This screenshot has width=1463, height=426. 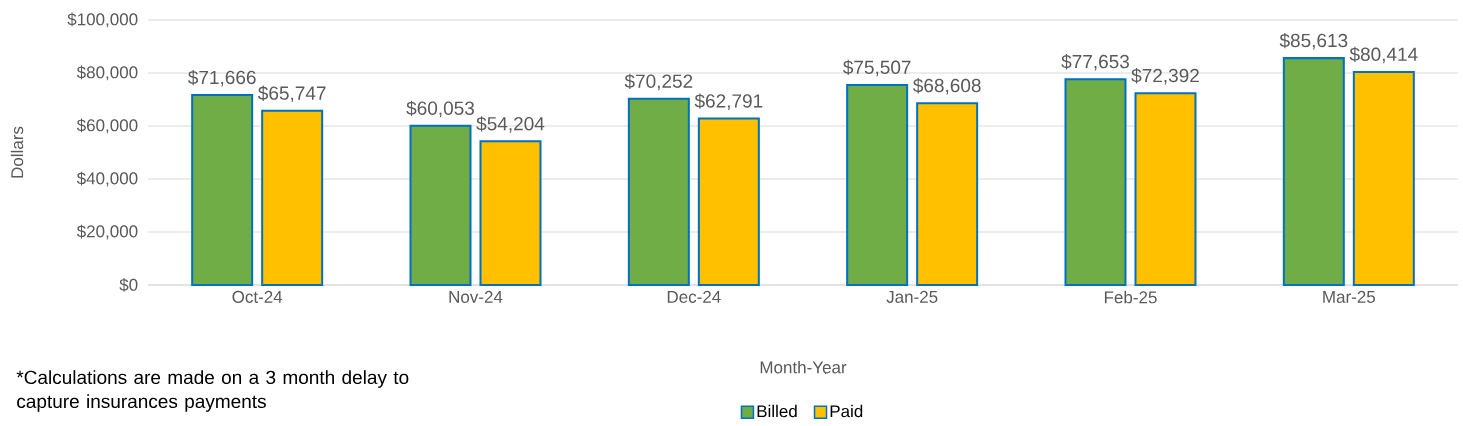 What do you see at coordinates (777, 411) in the screenshot?
I see `legend-label: Billed` at bounding box center [777, 411].